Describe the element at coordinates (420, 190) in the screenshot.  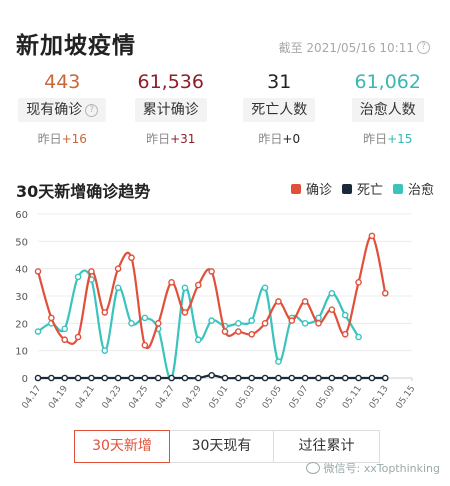
I see `legend-label: 治愈` at that location.